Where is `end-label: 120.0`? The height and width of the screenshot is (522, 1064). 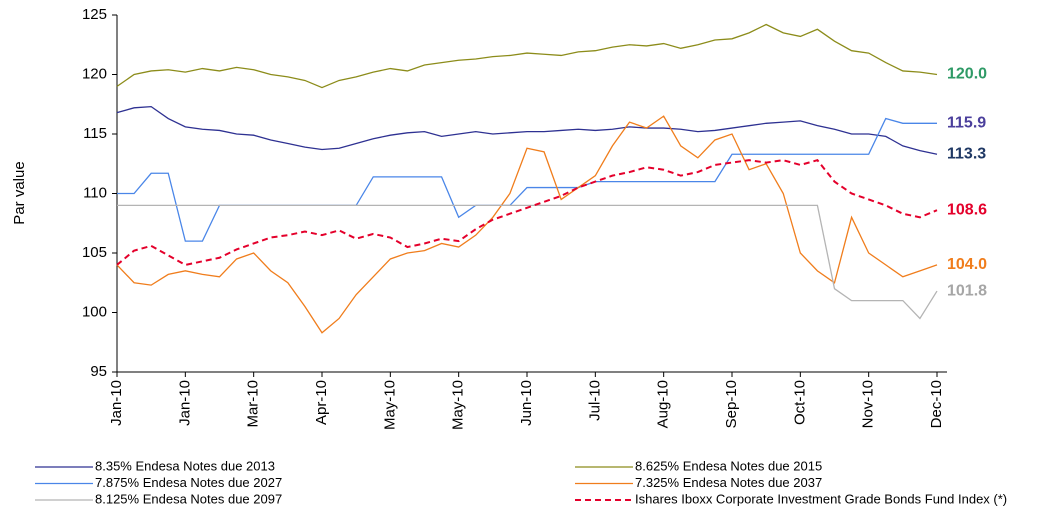
end-label: 120.0 is located at coordinates (967, 74).